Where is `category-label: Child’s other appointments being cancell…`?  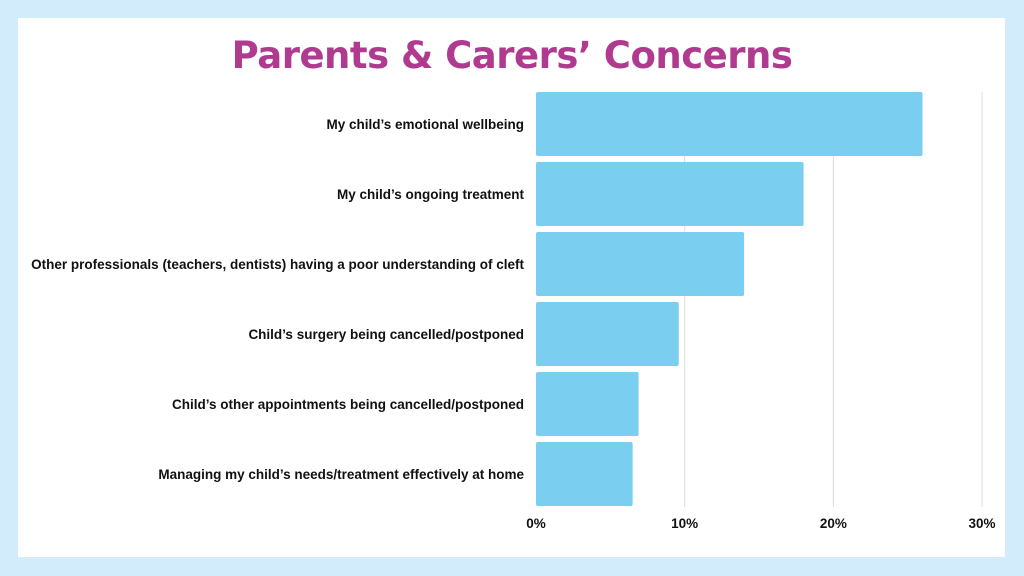
category-label: Child’s other appointments being cancell… is located at coordinates (348, 404).